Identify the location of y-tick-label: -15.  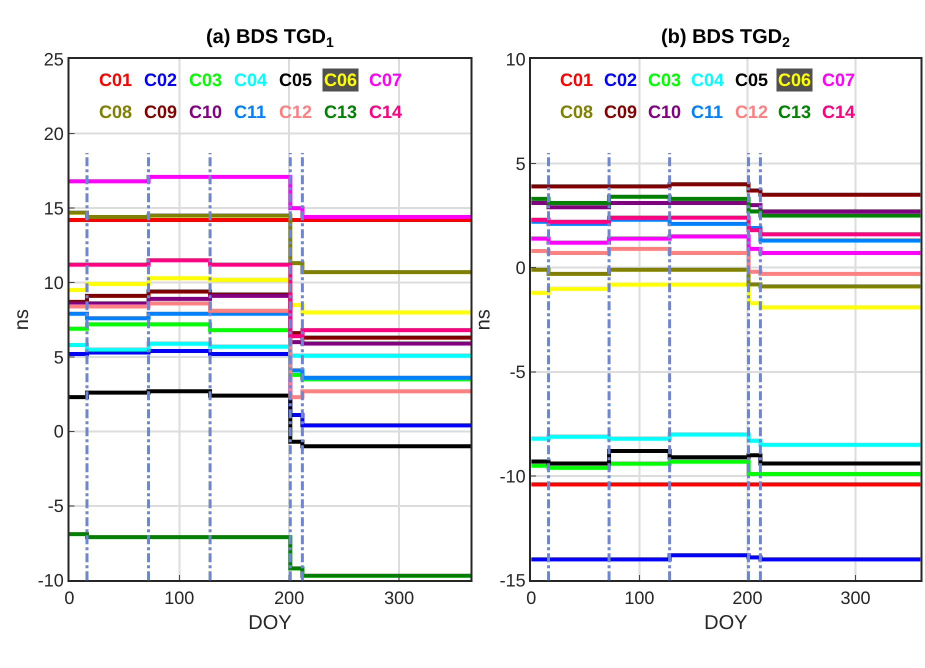
(513, 580).